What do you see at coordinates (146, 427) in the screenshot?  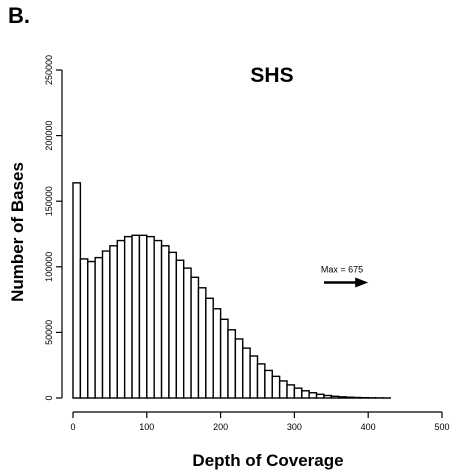 I see `x-tick-label: 100` at bounding box center [146, 427].